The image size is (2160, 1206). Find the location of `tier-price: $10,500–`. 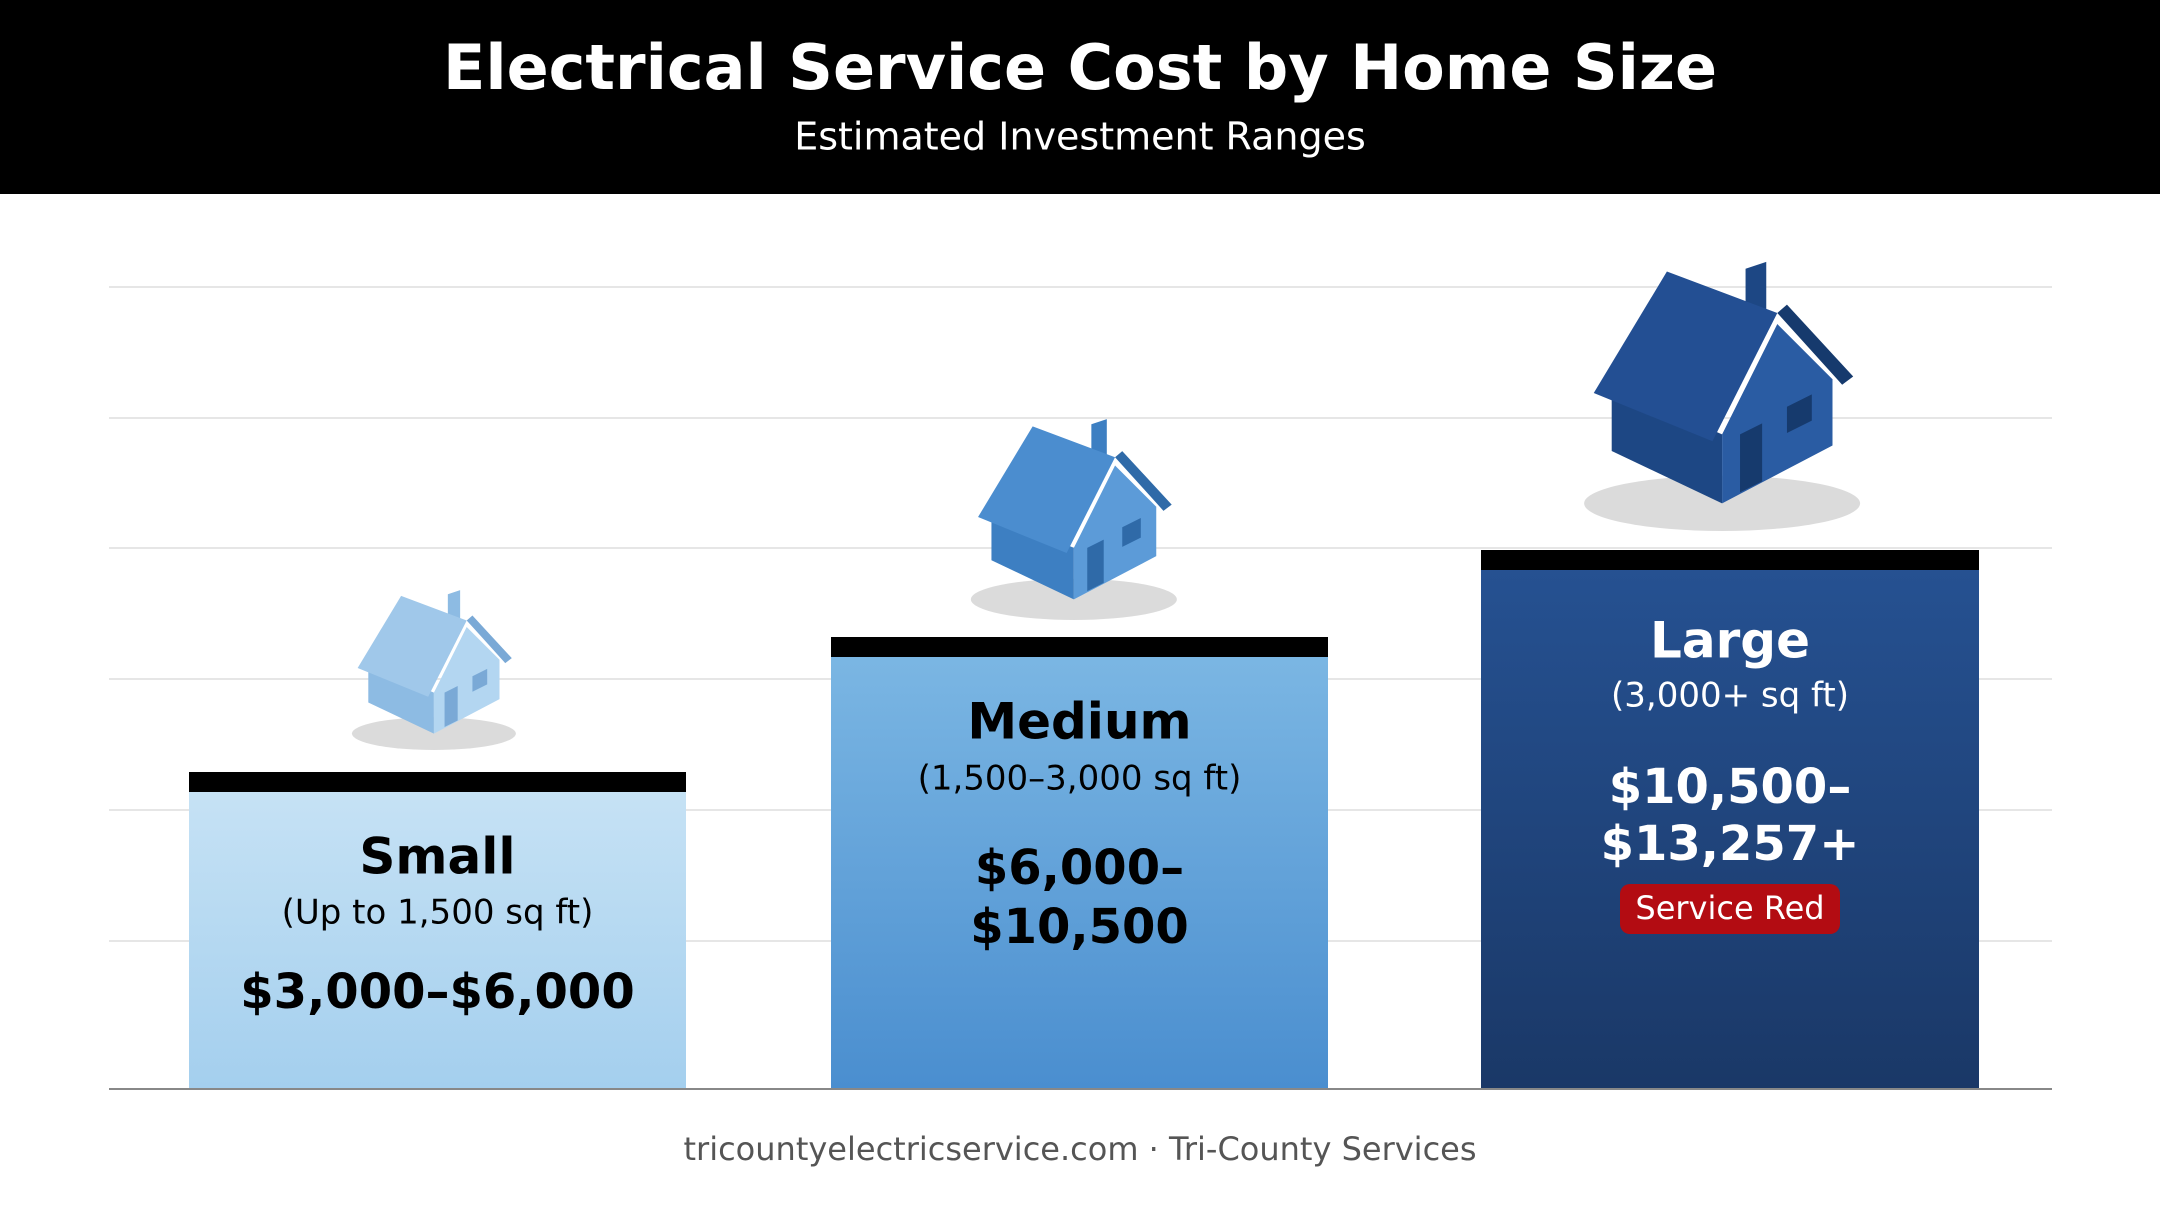

tier-price: $10,500– is located at coordinates (1730, 787).